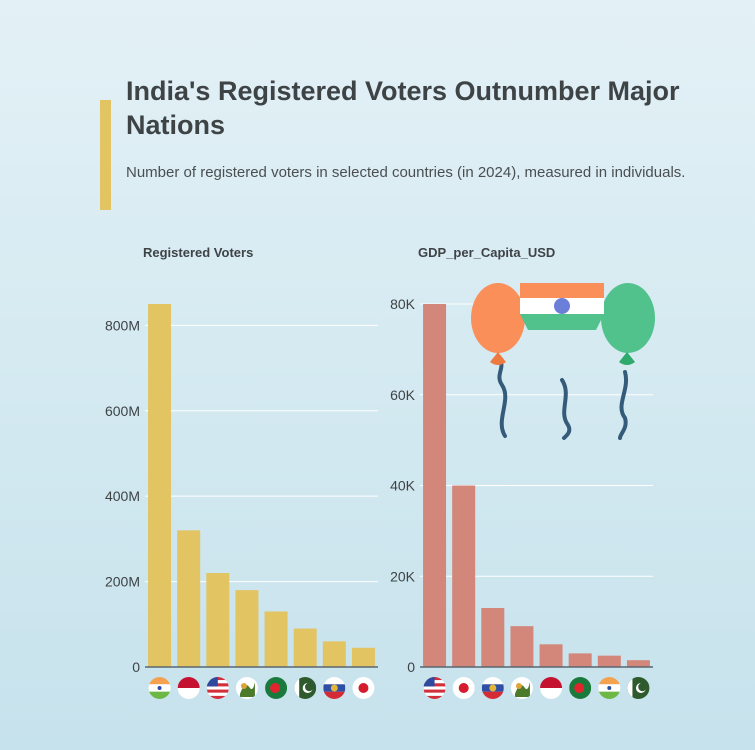  I want to click on y-tick-label: 60K, so click(403, 395).